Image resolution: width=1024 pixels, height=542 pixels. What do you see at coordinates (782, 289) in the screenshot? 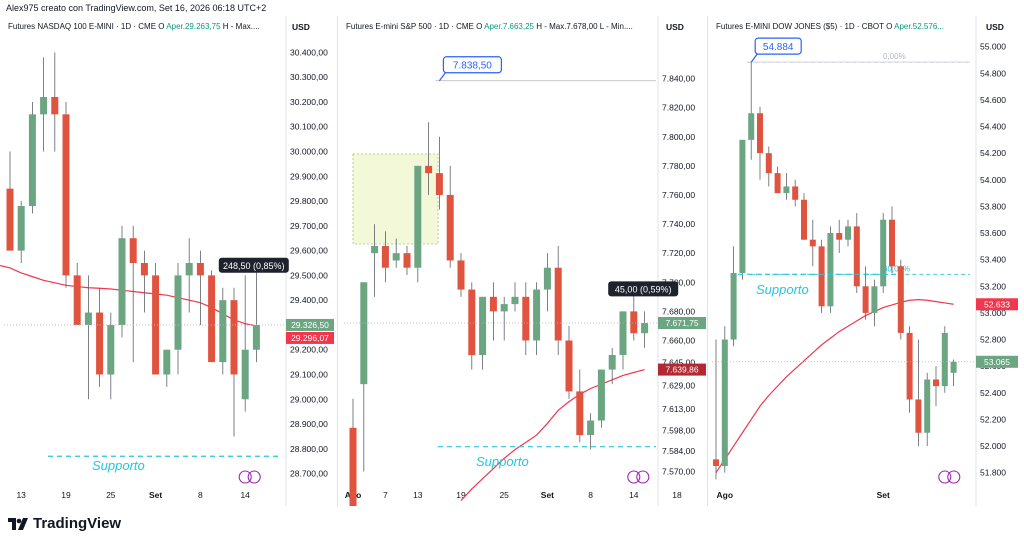
I see `support-label: Supporto` at bounding box center [782, 289].